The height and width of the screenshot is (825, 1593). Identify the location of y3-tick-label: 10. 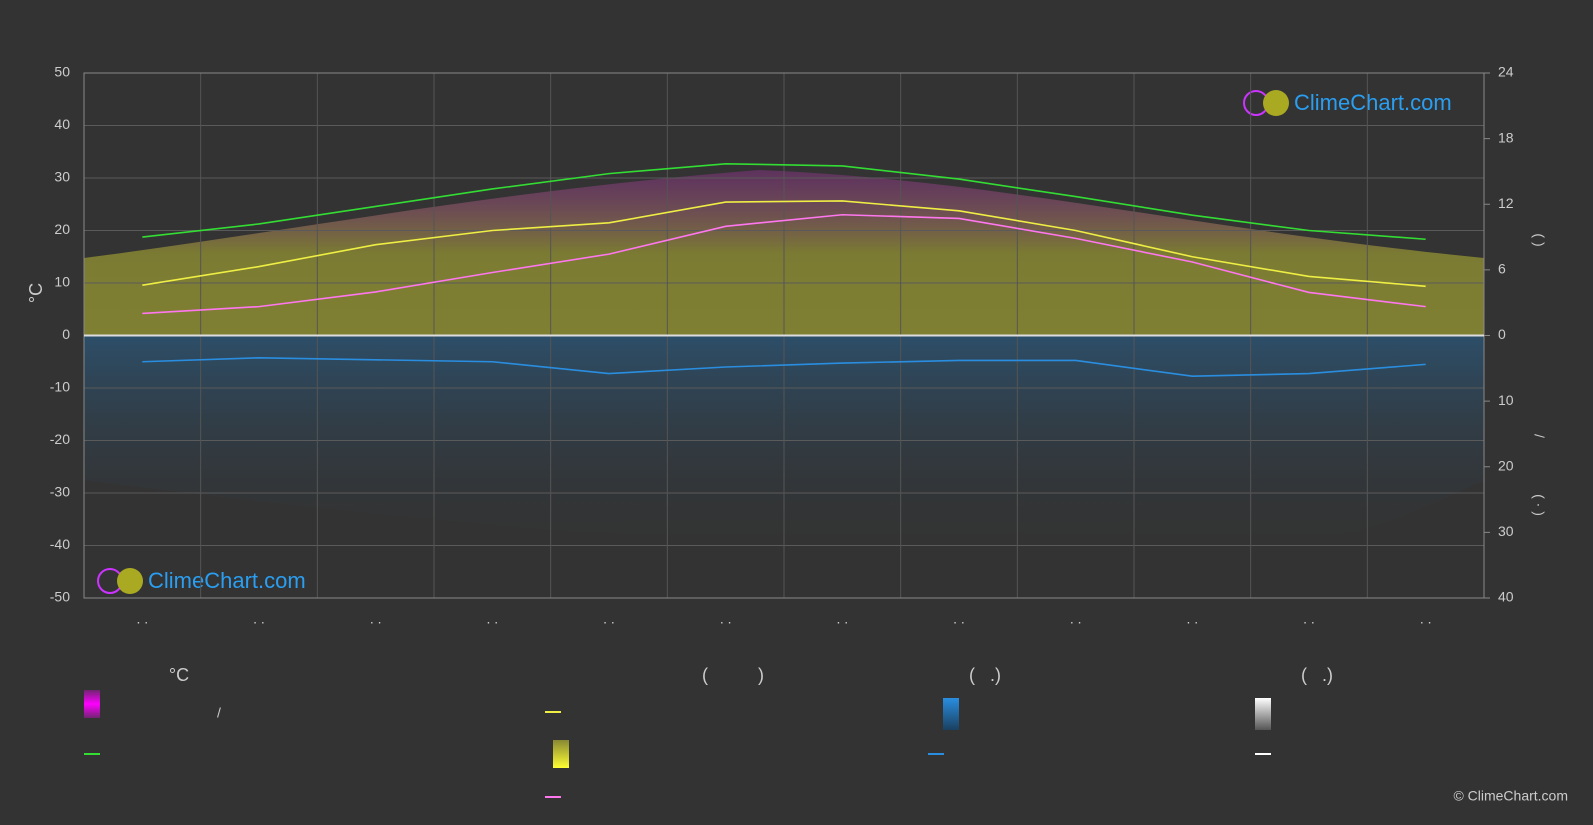
(1506, 400).